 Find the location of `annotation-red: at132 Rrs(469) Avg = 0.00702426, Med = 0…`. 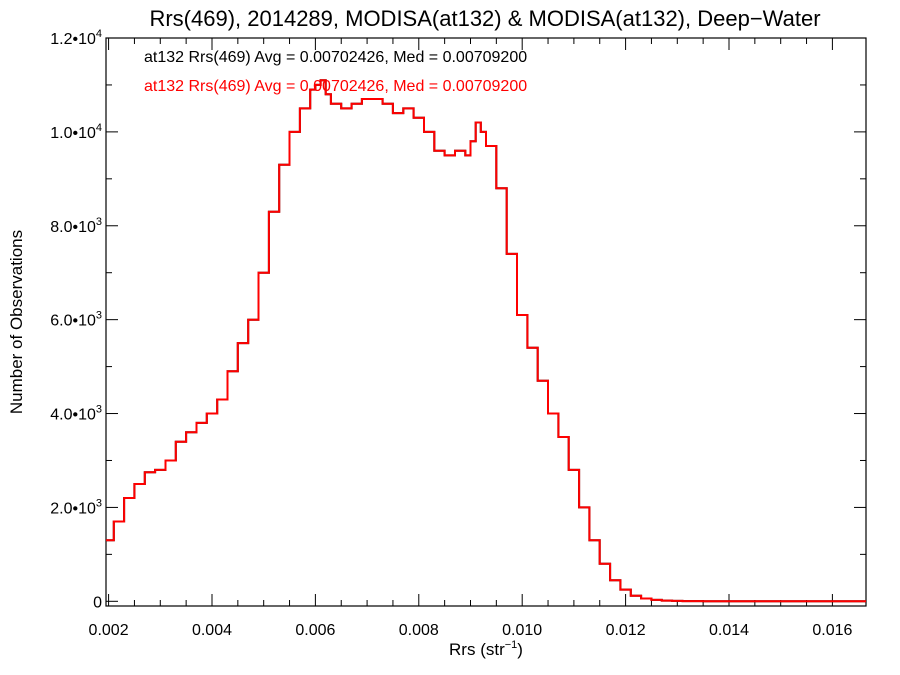

annotation-red: at132 Rrs(469) Avg = 0.00702426, Med = 0… is located at coordinates (335, 86).